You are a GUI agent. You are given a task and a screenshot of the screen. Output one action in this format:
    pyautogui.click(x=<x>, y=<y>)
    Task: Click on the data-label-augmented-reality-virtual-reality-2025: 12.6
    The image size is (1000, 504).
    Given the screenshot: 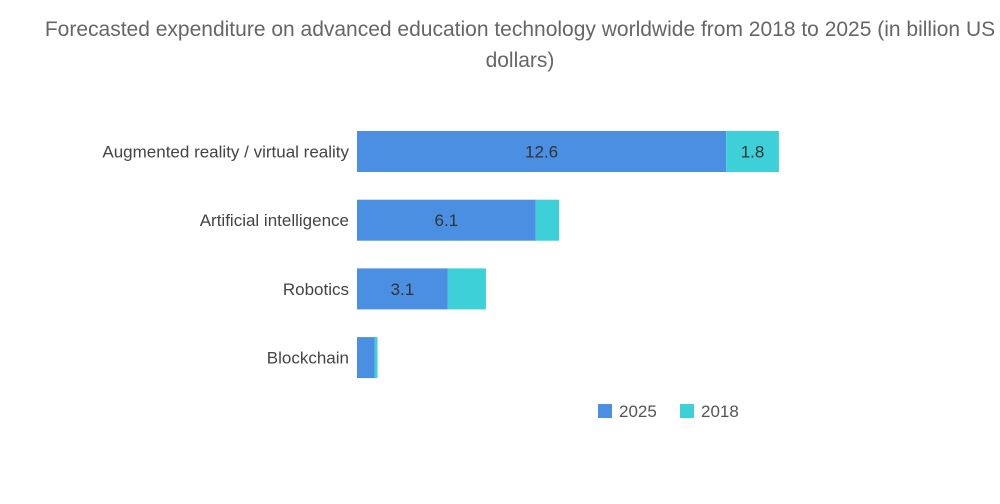 What is the action you would take?
    pyautogui.click(x=541, y=152)
    